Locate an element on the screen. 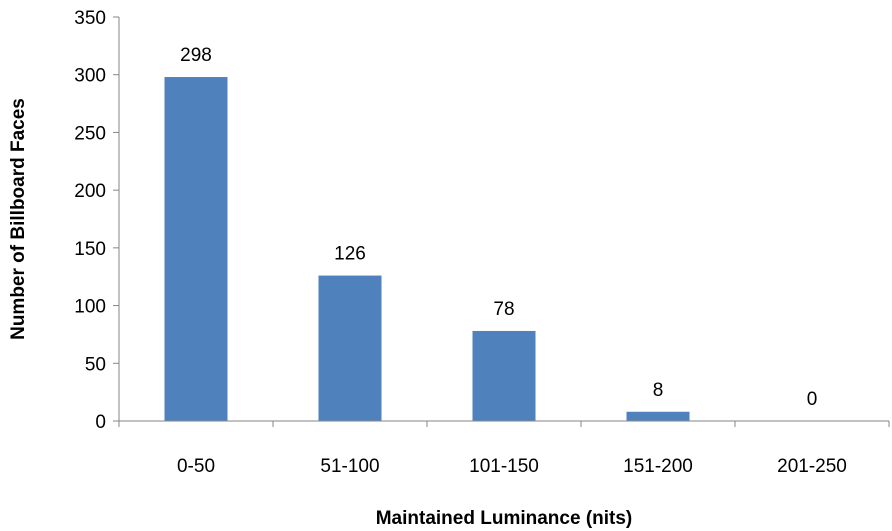 This screenshot has width=892, height=531. y-axis-title: Number of Billboard Faces is located at coordinates (18, 219).